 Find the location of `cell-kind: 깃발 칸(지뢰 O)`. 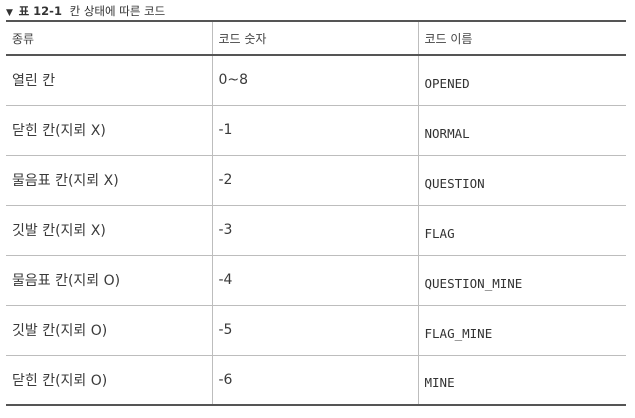

cell-kind: 깃발 칸(지뢰 O) is located at coordinates (60, 331).